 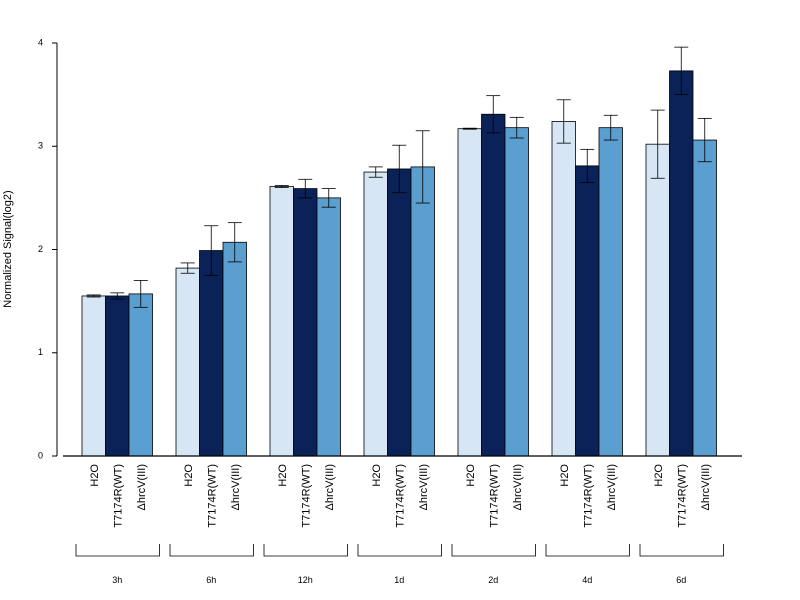 What do you see at coordinates (48, 248) in the screenshot?
I see `y-axis: 0 1 2 3 4` at bounding box center [48, 248].